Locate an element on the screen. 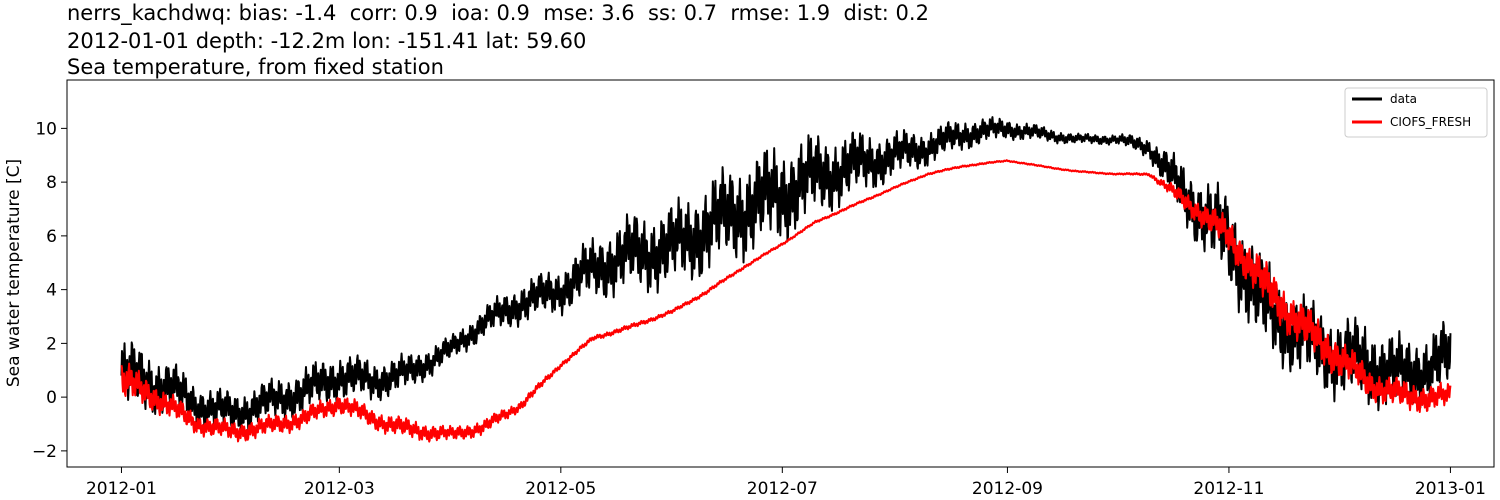  y-axis: −2 0 2 4 6 8 10 is located at coordinates (49, 290).